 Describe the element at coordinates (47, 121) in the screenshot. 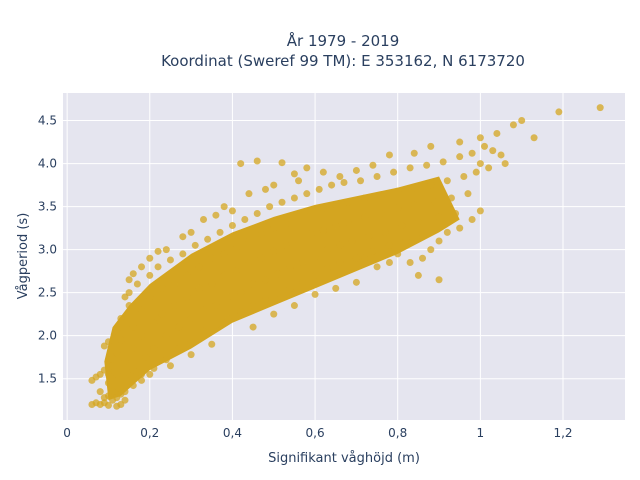

I see `y-tick-label: 4.5` at that location.